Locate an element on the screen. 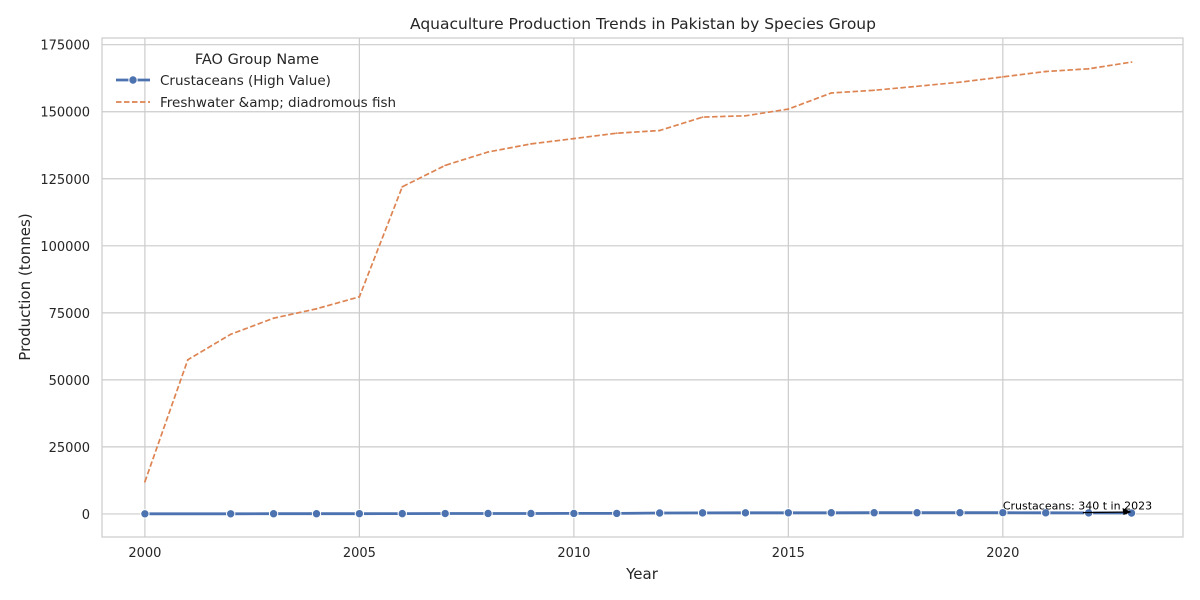 The height and width of the screenshot is (600, 1200). annotation-text: Crustaceans: 340 t in 2023 is located at coordinates (1077, 506).